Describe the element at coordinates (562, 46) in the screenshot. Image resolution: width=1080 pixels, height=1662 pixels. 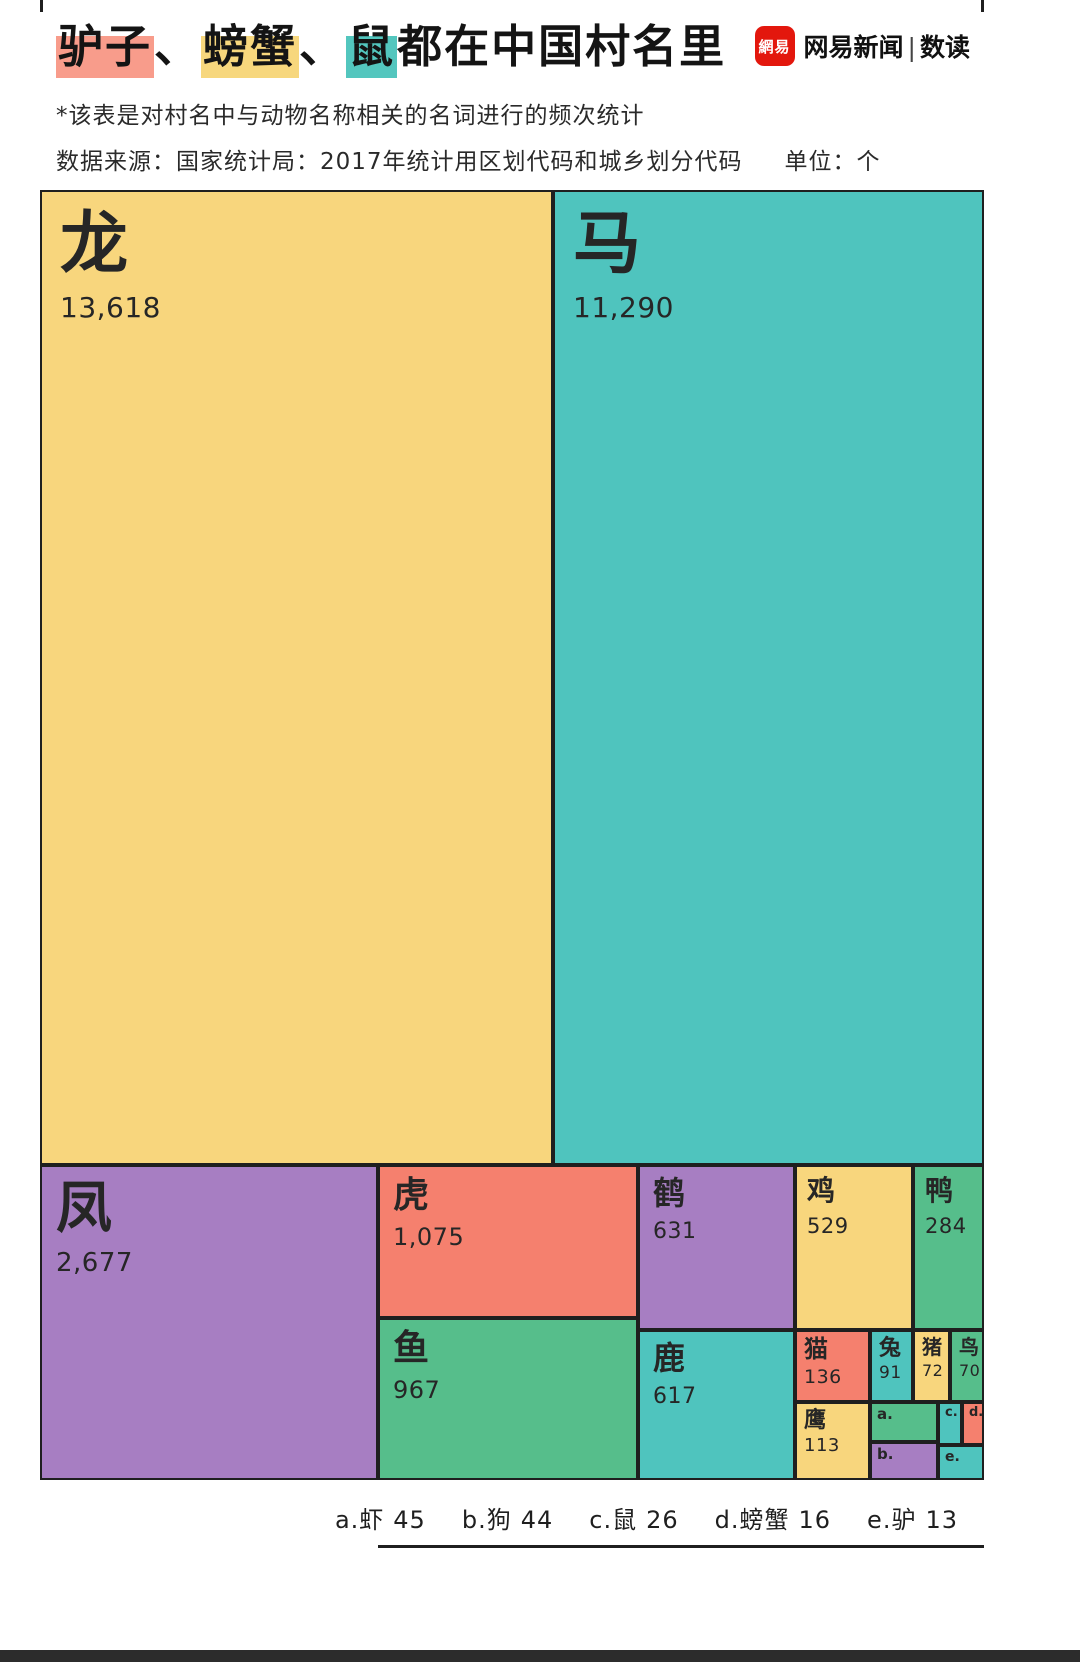
I see `title-segment-rest: 都在中国村名里` at that location.